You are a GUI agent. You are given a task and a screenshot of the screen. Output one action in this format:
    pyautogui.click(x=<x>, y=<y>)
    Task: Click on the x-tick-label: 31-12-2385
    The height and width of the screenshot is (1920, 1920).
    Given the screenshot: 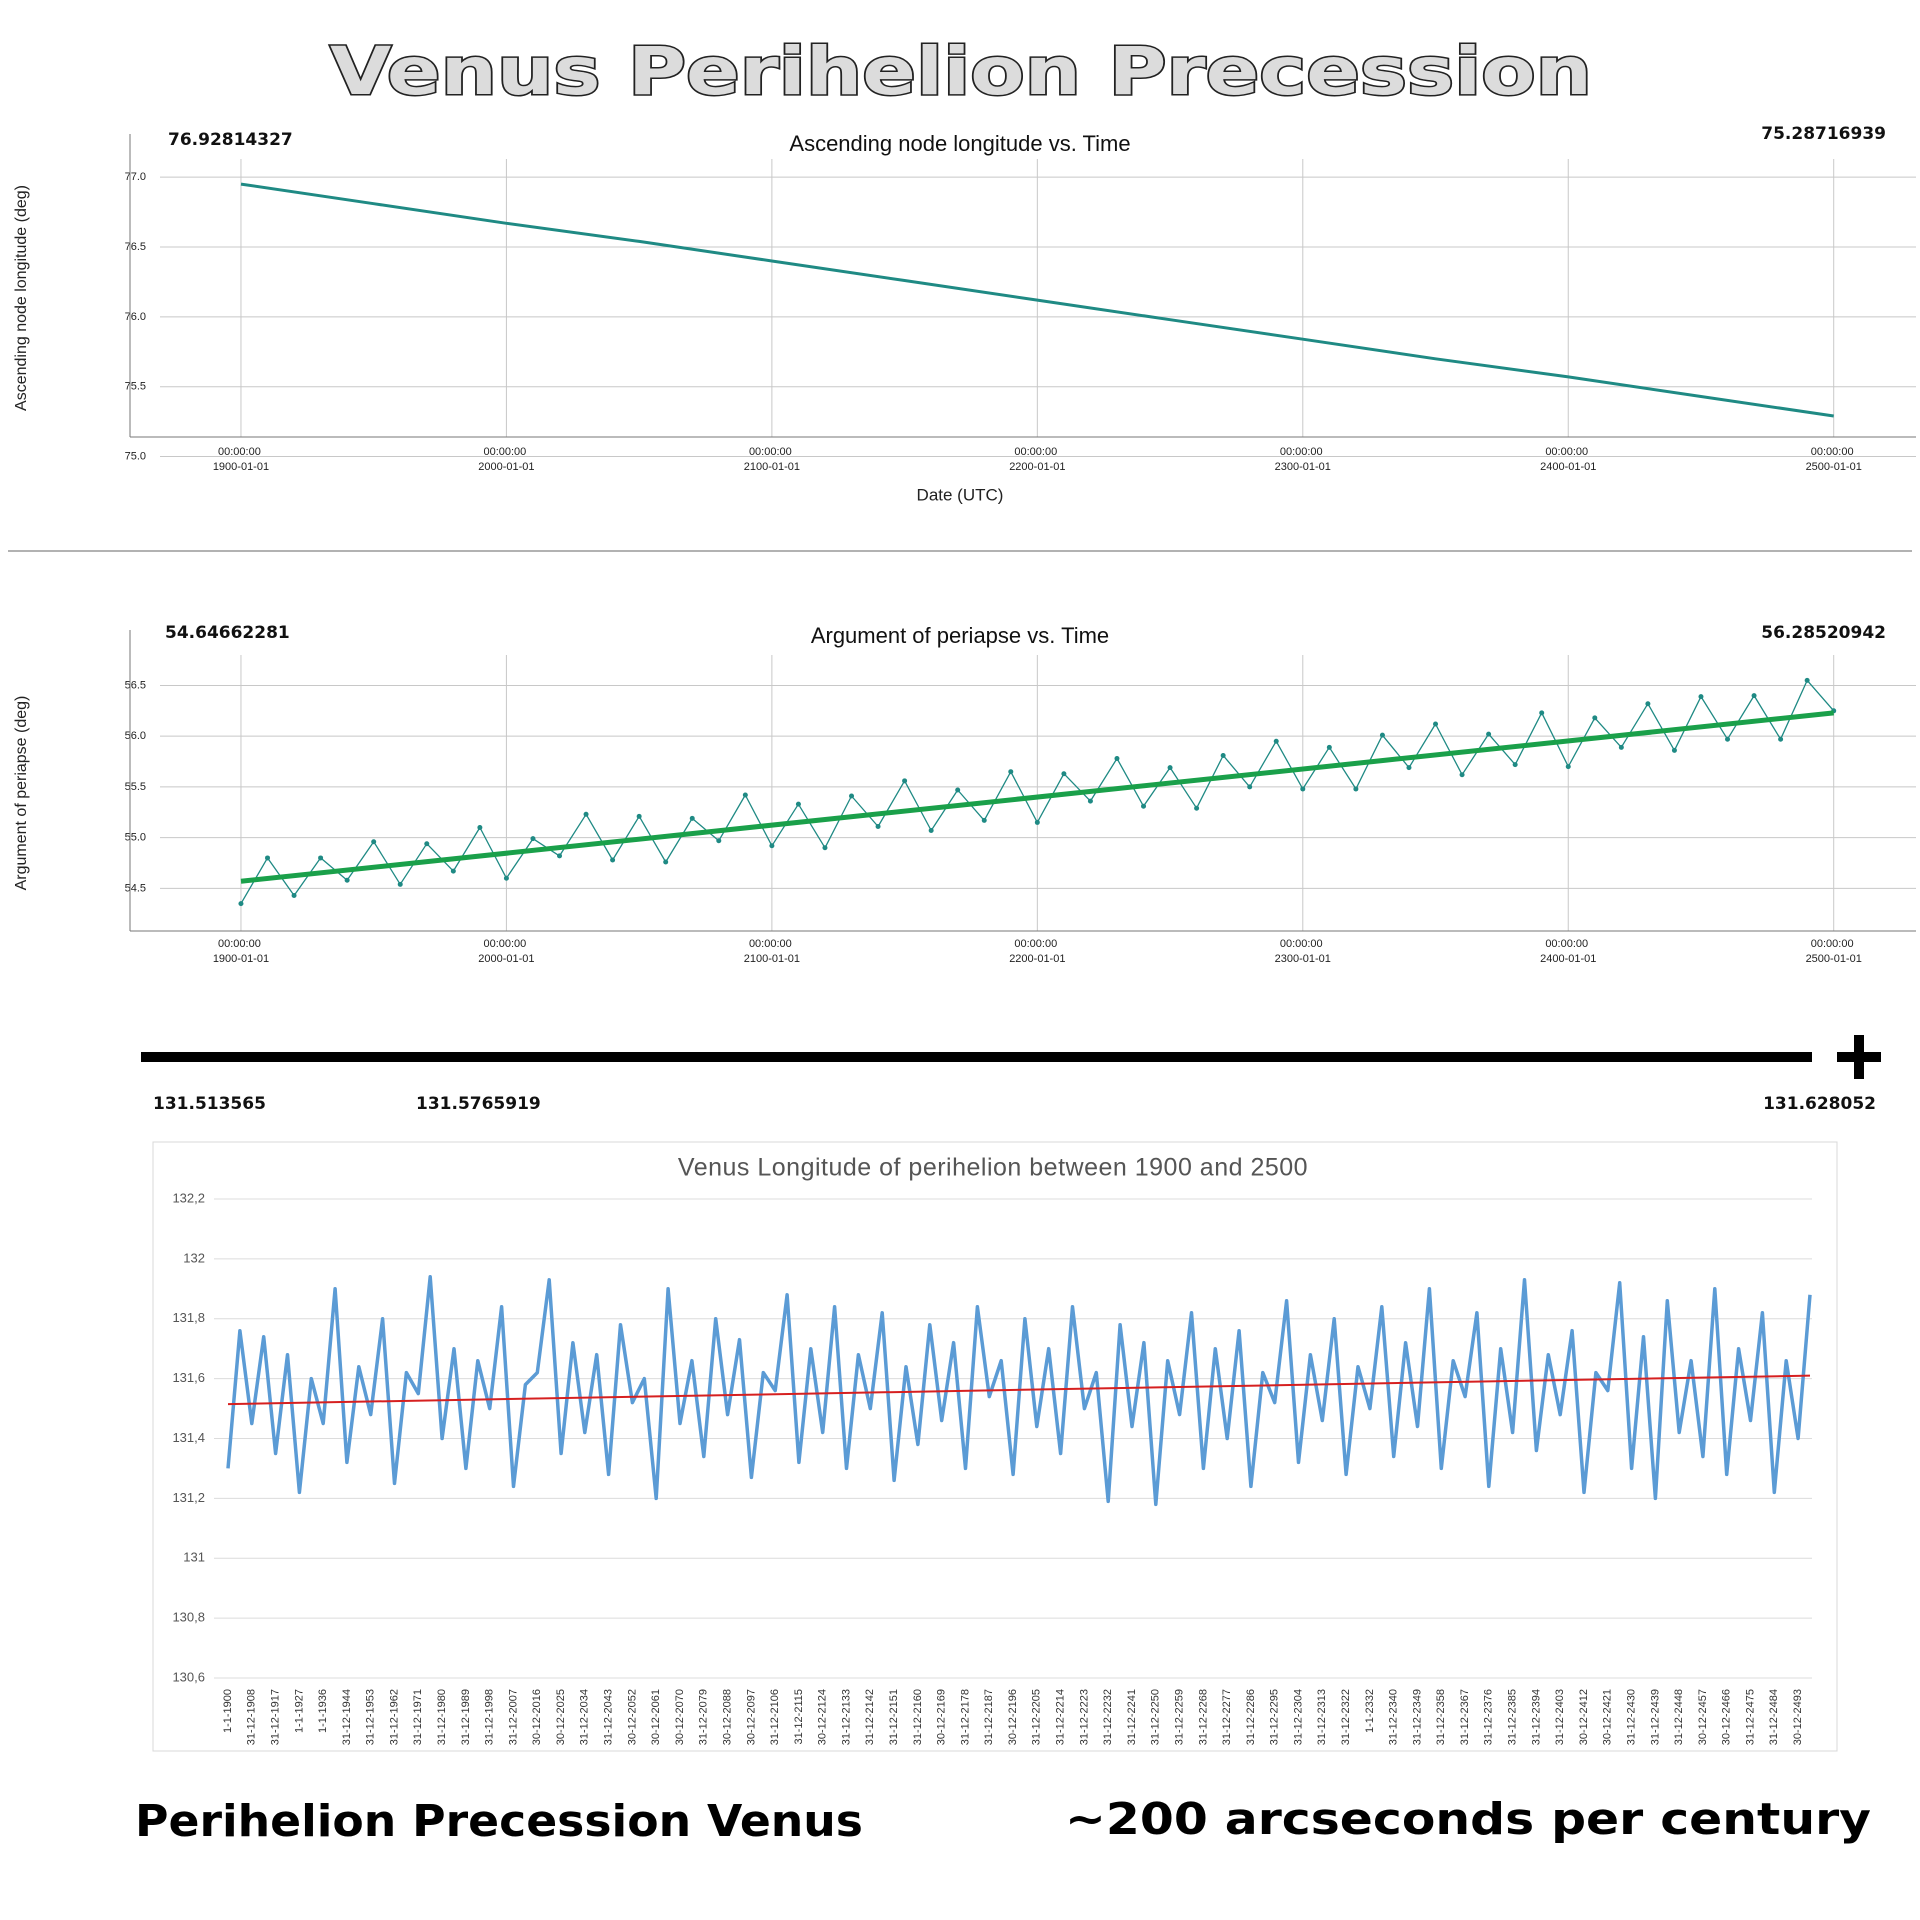 What is the action you would take?
    pyautogui.click(x=1513, y=1717)
    